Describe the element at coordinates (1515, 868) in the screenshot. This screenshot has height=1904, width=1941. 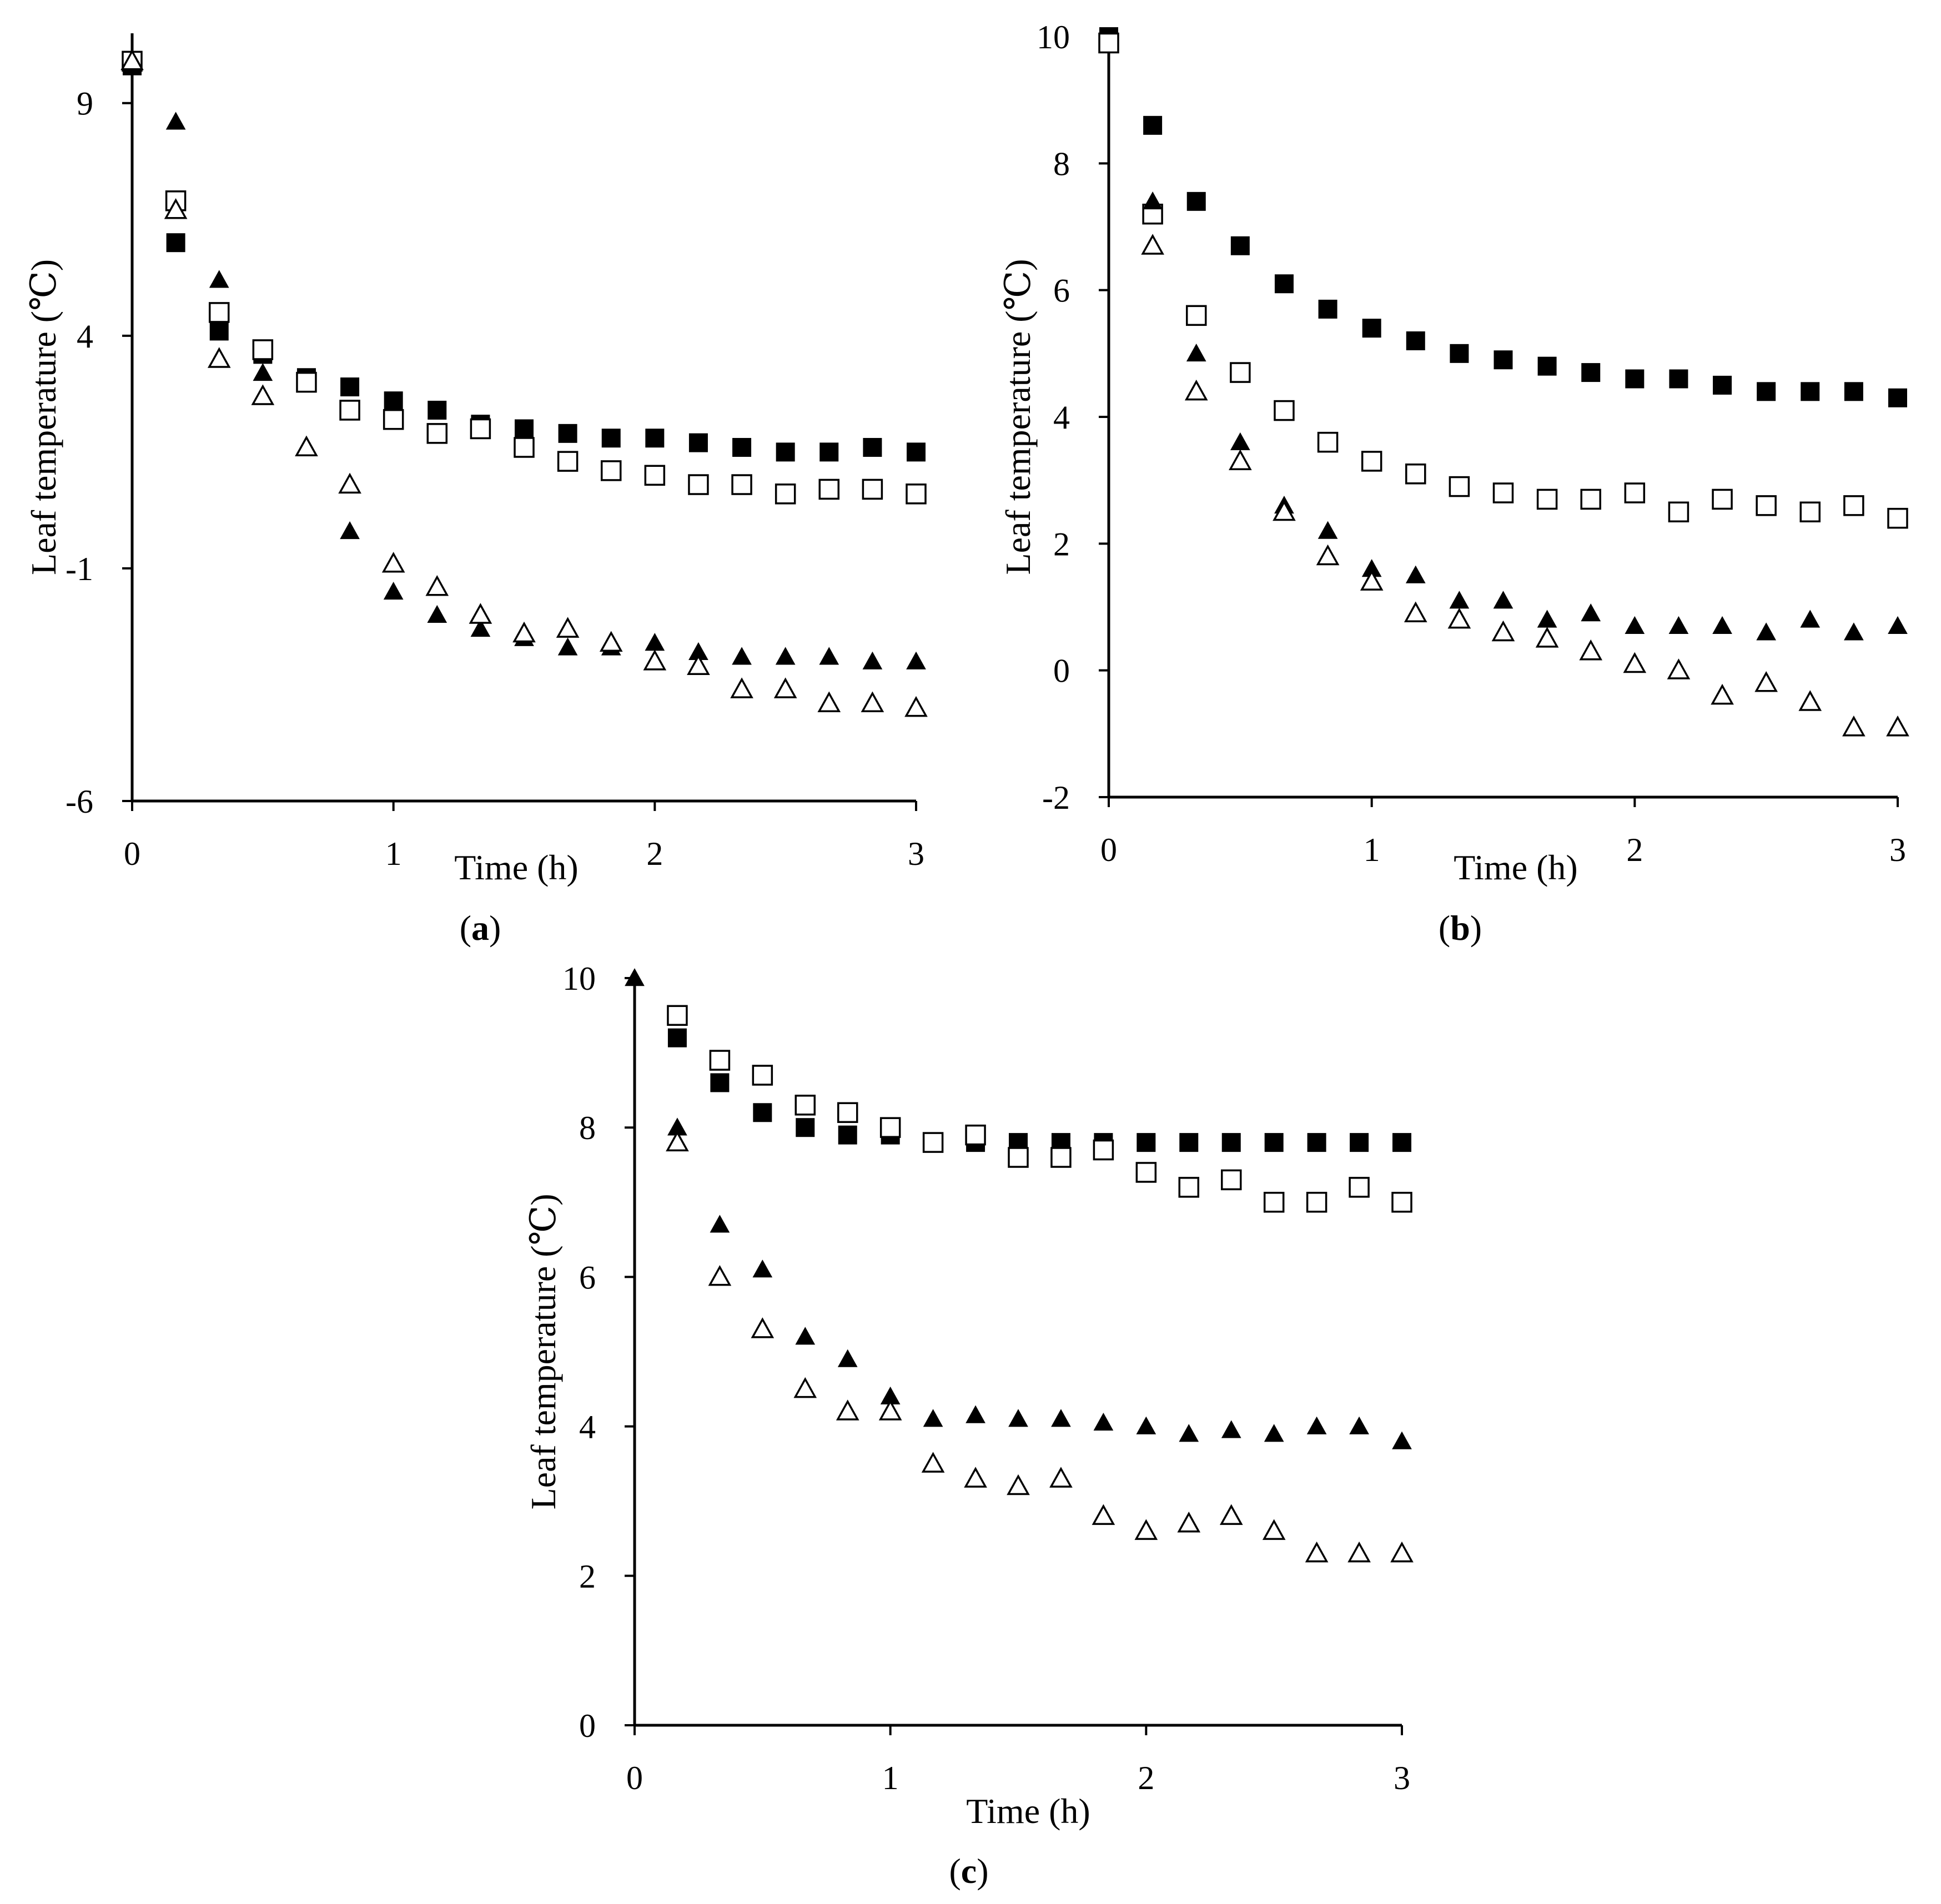
I see `x-axis-title: Time (h)` at that location.